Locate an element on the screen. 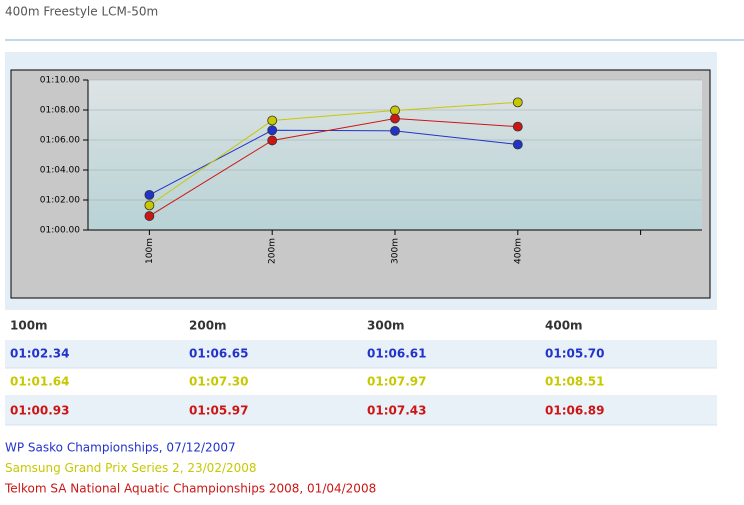 The width and height of the screenshot is (744, 505). table-cell: 01:00.93 is located at coordinates (39, 411).